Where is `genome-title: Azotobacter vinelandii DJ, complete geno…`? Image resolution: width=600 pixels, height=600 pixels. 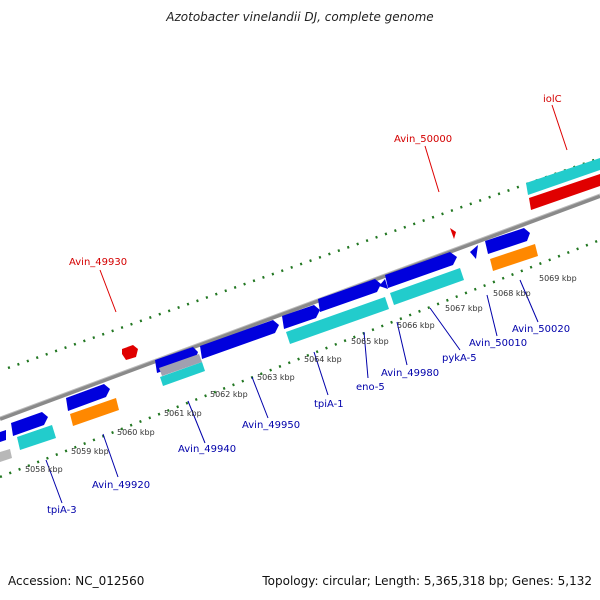
genome-title: Azotobacter vinelandii DJ, complete geno… is located at coordinates (300, 17).